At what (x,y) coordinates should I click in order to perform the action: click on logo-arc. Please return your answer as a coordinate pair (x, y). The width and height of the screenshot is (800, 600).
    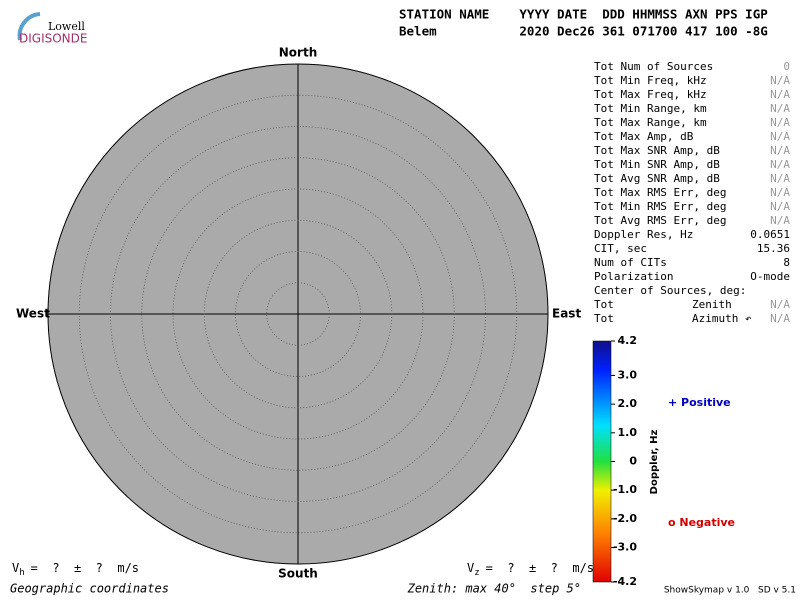
    Looking at the image, I should click on (29, 26).